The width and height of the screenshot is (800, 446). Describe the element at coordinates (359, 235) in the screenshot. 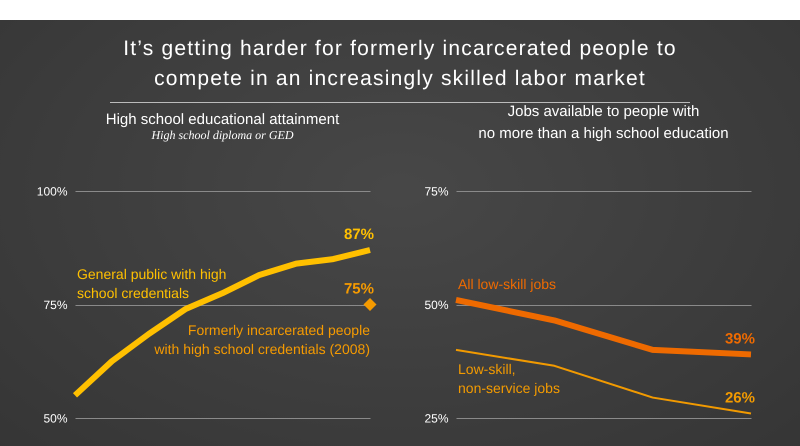

I see `data-label: 87%` at that location.